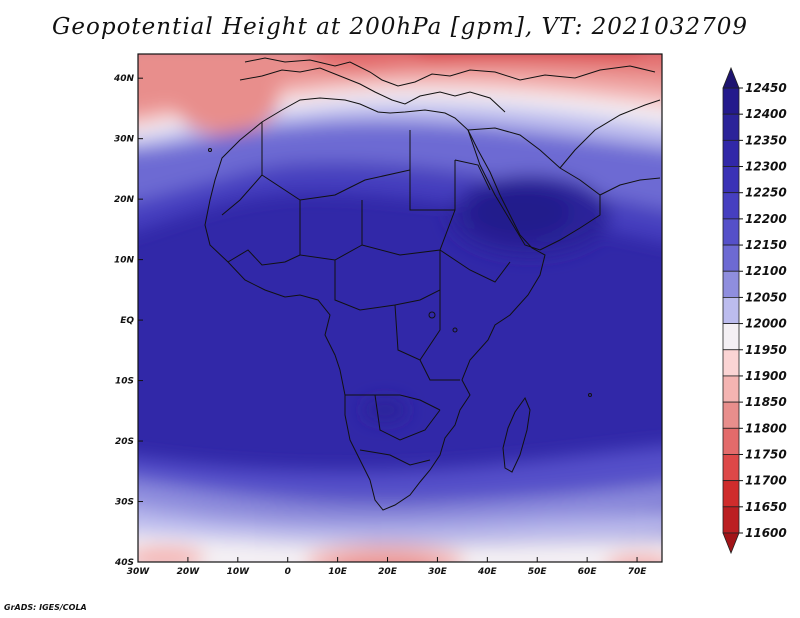 The width and height of the screenshot is (800, 618). Describe the element at coordinates (766, 88) in the screenshot. I see `colorbar-tick-label: 12450` at that location.